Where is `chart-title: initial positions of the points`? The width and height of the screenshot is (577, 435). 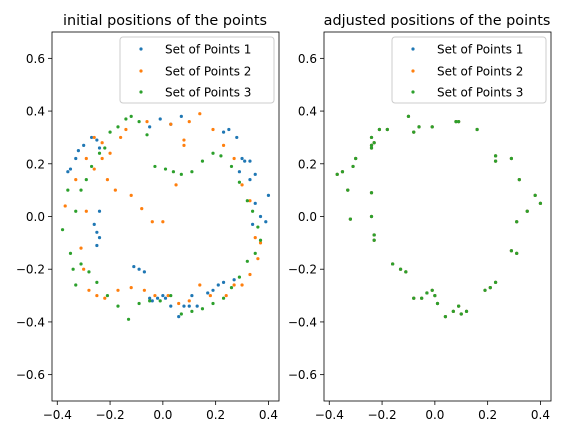 chart-title: initial positions of the points is located at coordinates (165, 21).